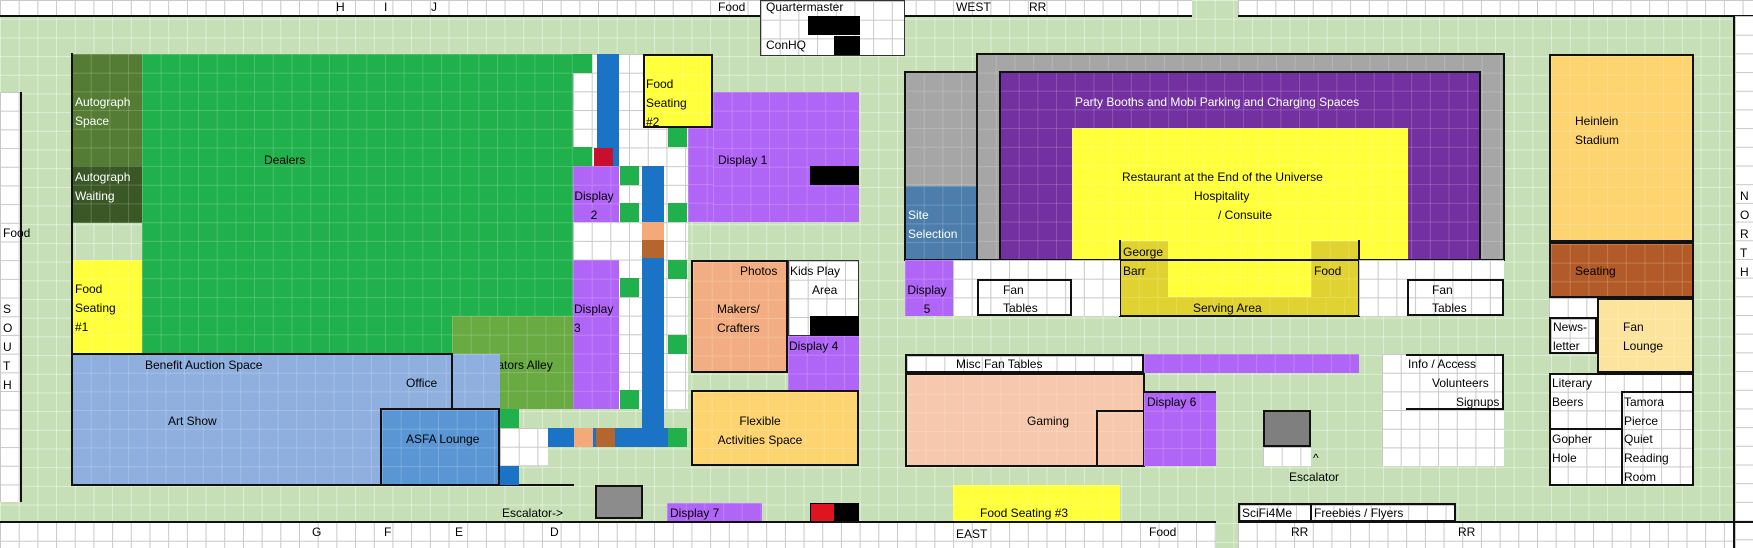 The image size is (1753, 548). Describe the element at coordinates (1038, 7) in the screenshot. I see `rr-top-label: RR` at that location.